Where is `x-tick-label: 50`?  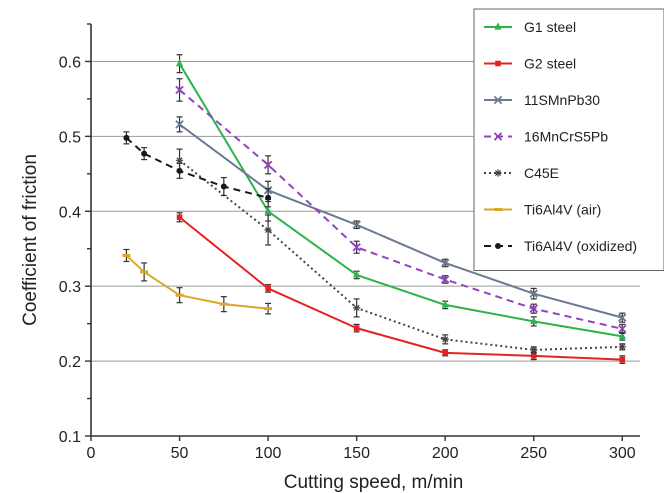 x-tick-label: 50 is located at coordinates (180, 453).